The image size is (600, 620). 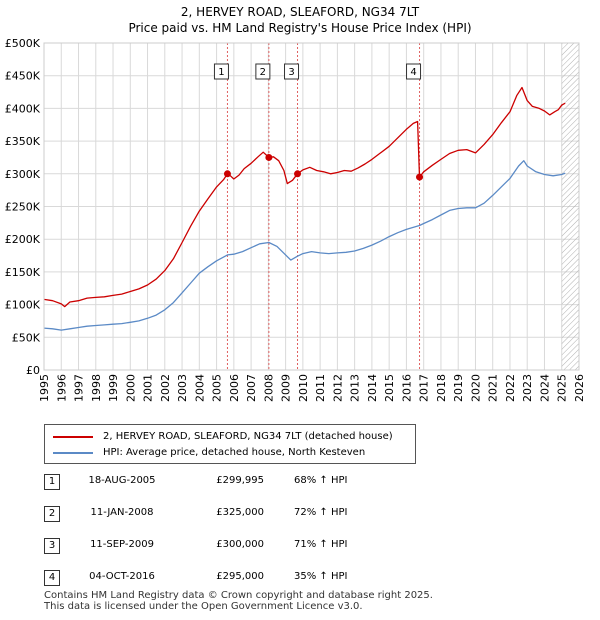 I want to click on x-tick-label: 2009, so click(x=286, y=388).